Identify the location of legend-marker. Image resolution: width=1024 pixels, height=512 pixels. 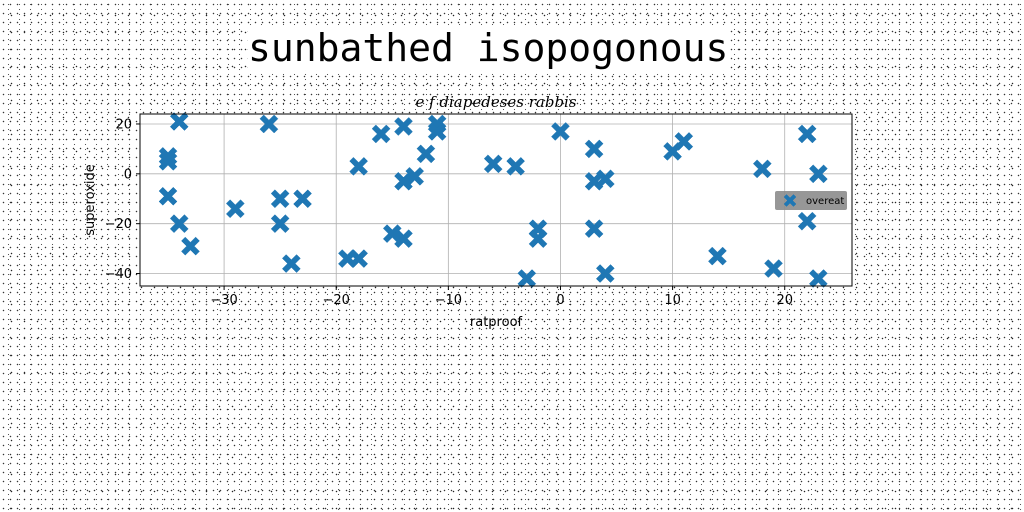
(790, 200).